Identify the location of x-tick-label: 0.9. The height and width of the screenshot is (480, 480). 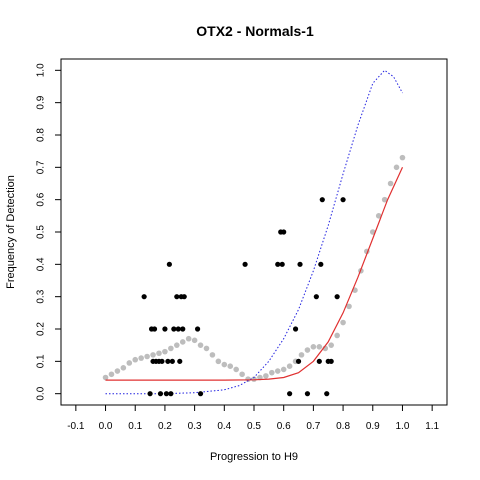
(373, 426).